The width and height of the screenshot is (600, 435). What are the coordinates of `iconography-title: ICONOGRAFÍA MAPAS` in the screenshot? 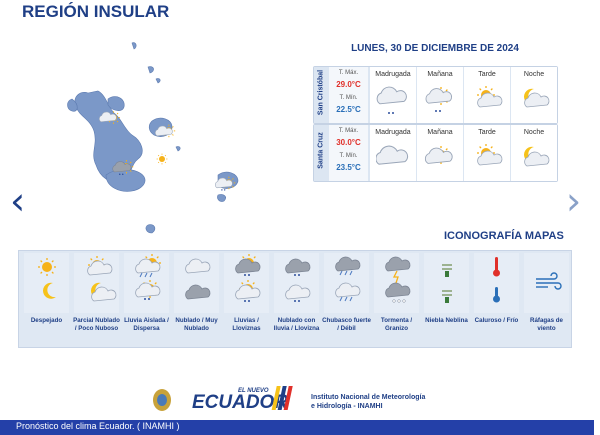 It's located at (504, 236).